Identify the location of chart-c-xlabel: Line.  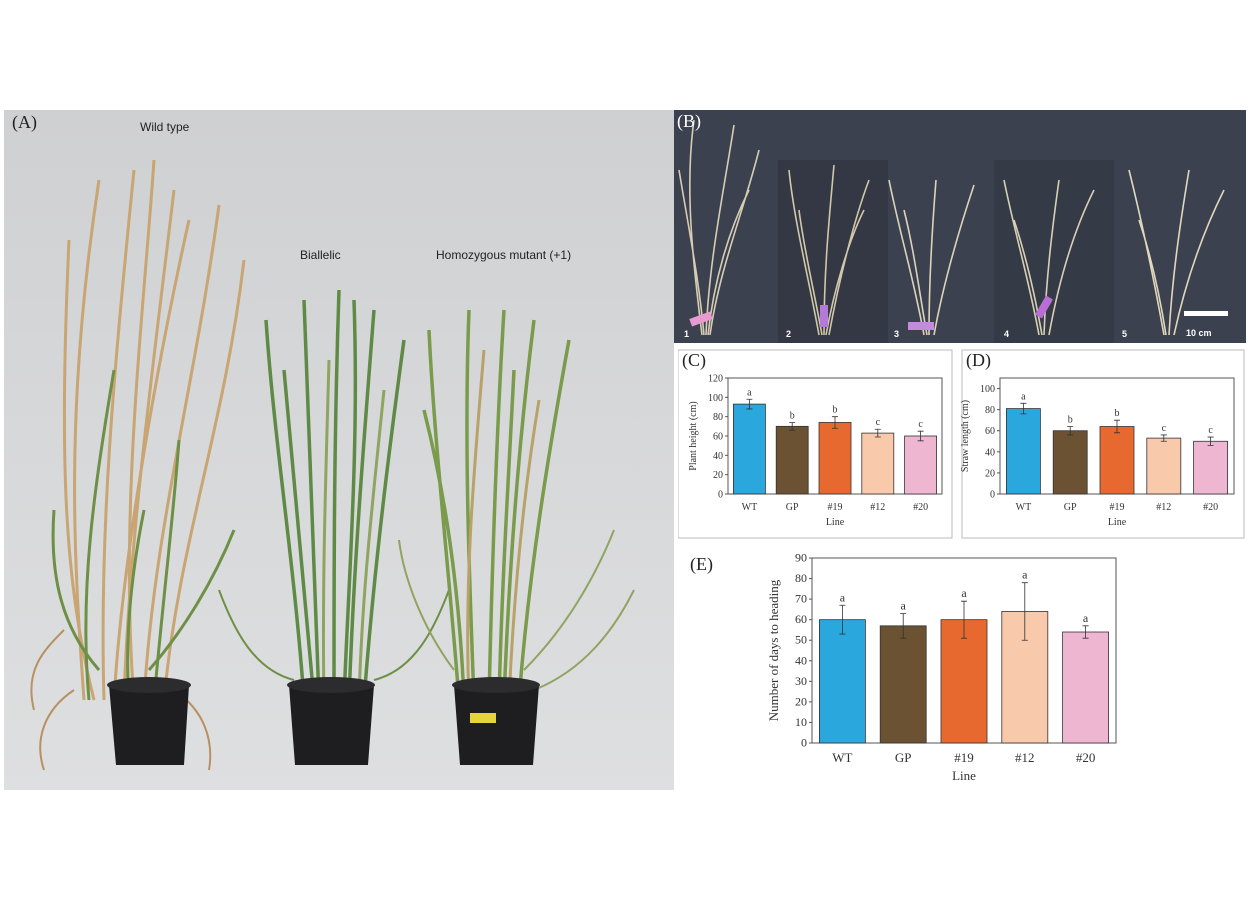
(835, 522).